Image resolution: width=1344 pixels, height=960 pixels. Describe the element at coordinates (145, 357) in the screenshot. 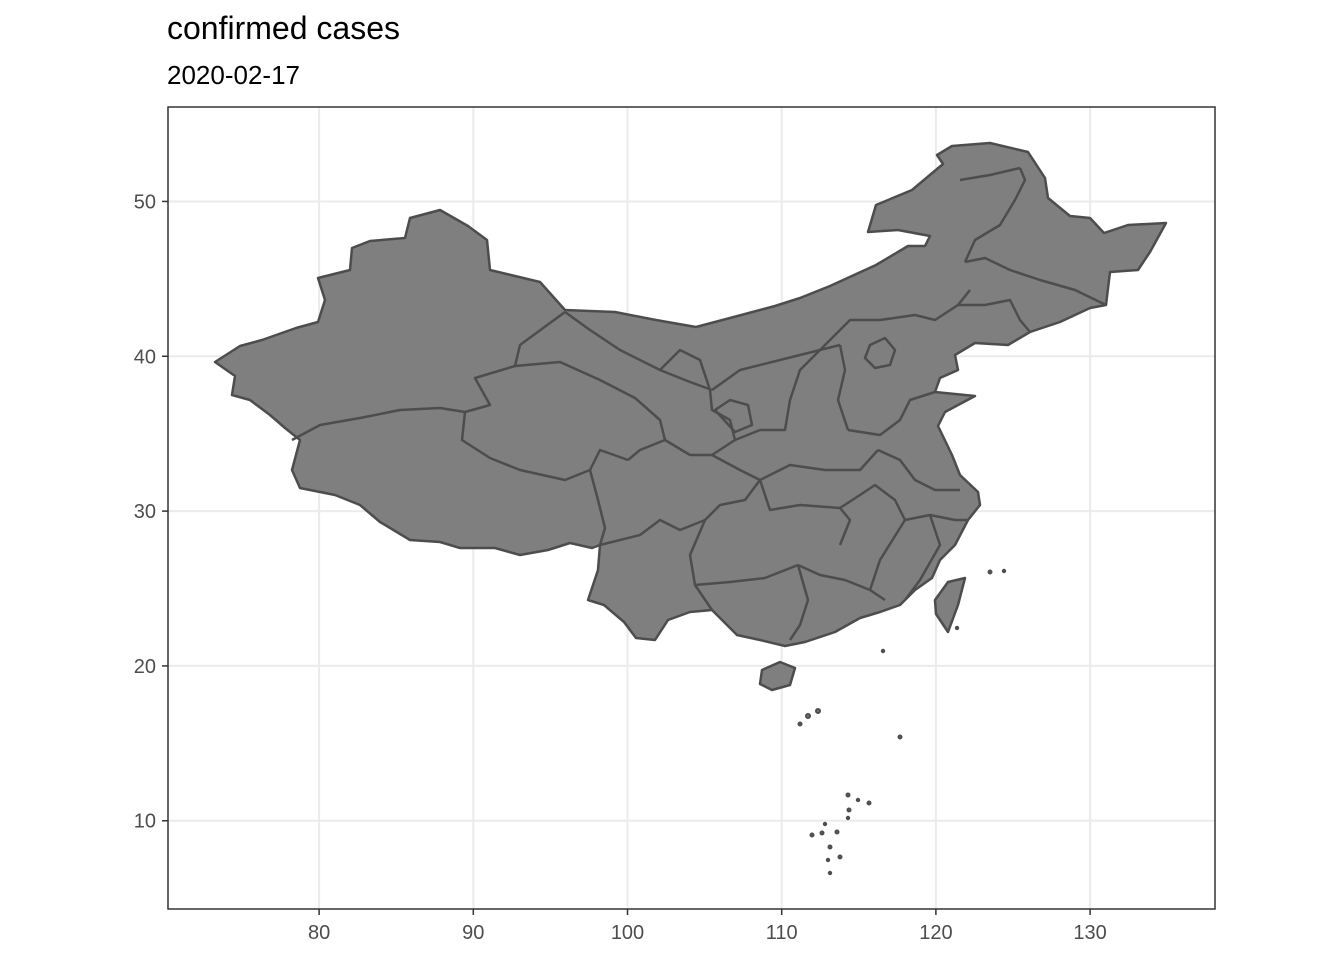

I see `y-tick-label: 40` at that location.